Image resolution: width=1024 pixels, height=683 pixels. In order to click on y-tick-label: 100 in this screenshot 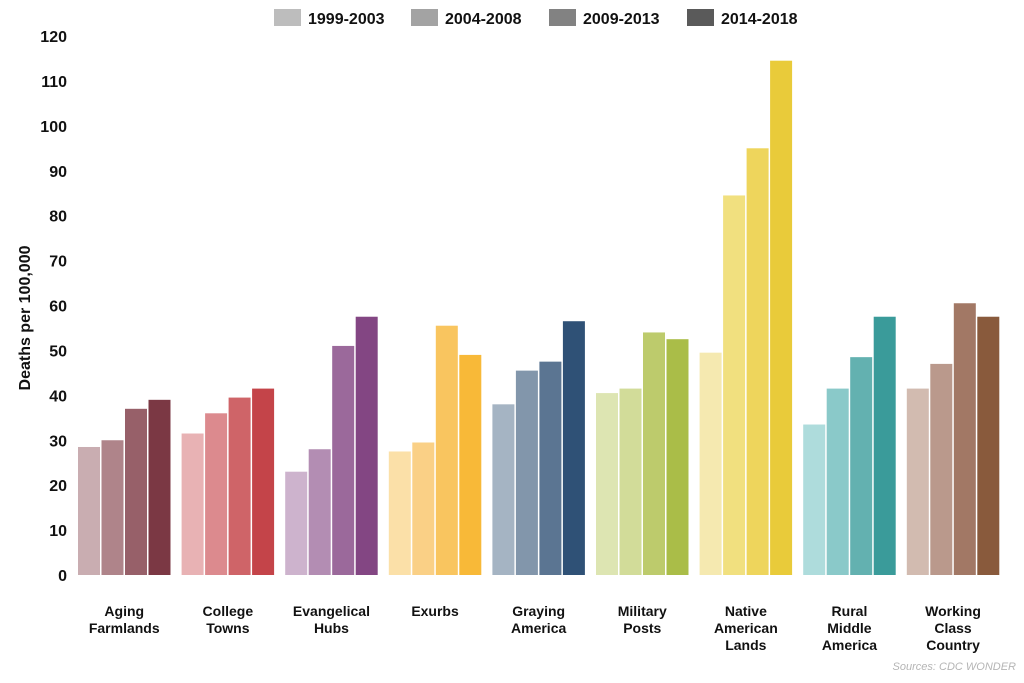, I will do `click(53, 127)`.